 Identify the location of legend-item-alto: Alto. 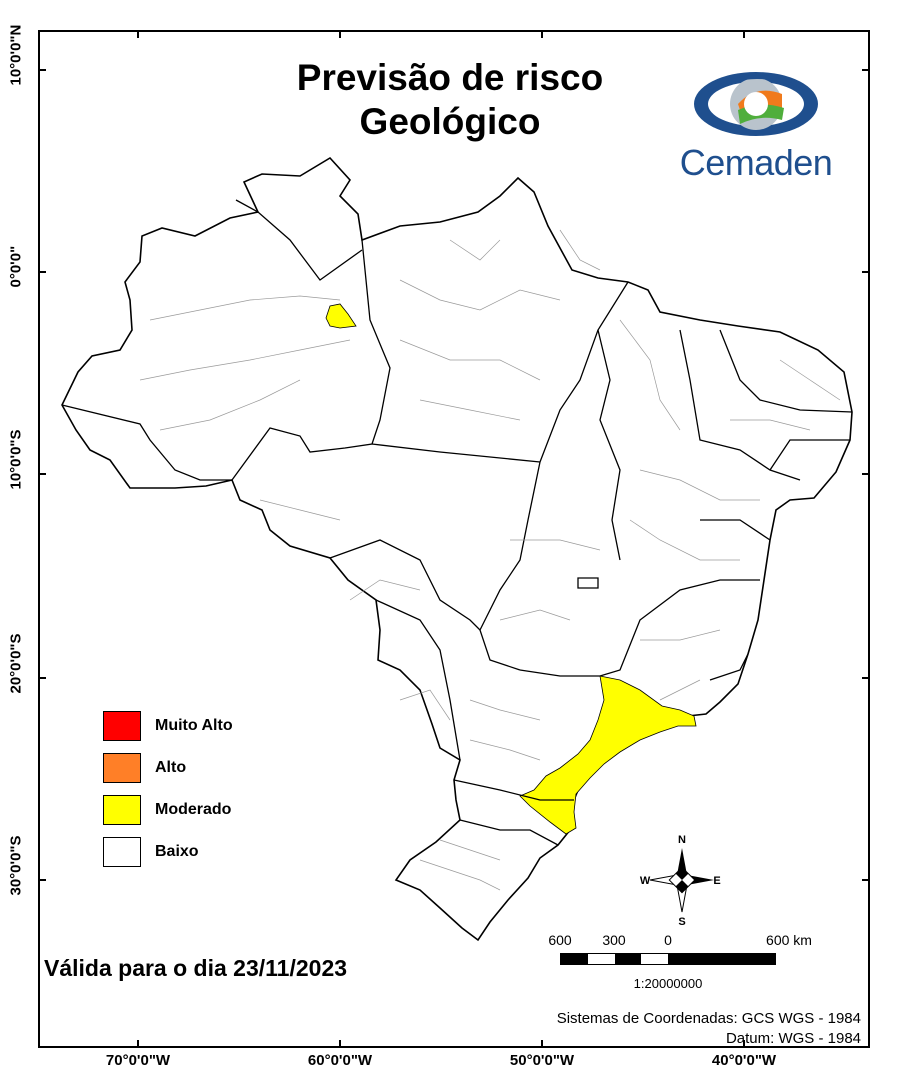
(168, 768).